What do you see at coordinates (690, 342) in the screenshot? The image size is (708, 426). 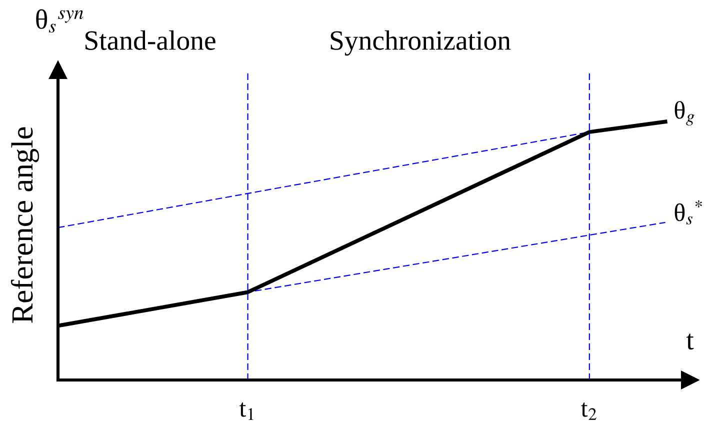 I see `x-axis-title: t` at bounding box center [690, 342].